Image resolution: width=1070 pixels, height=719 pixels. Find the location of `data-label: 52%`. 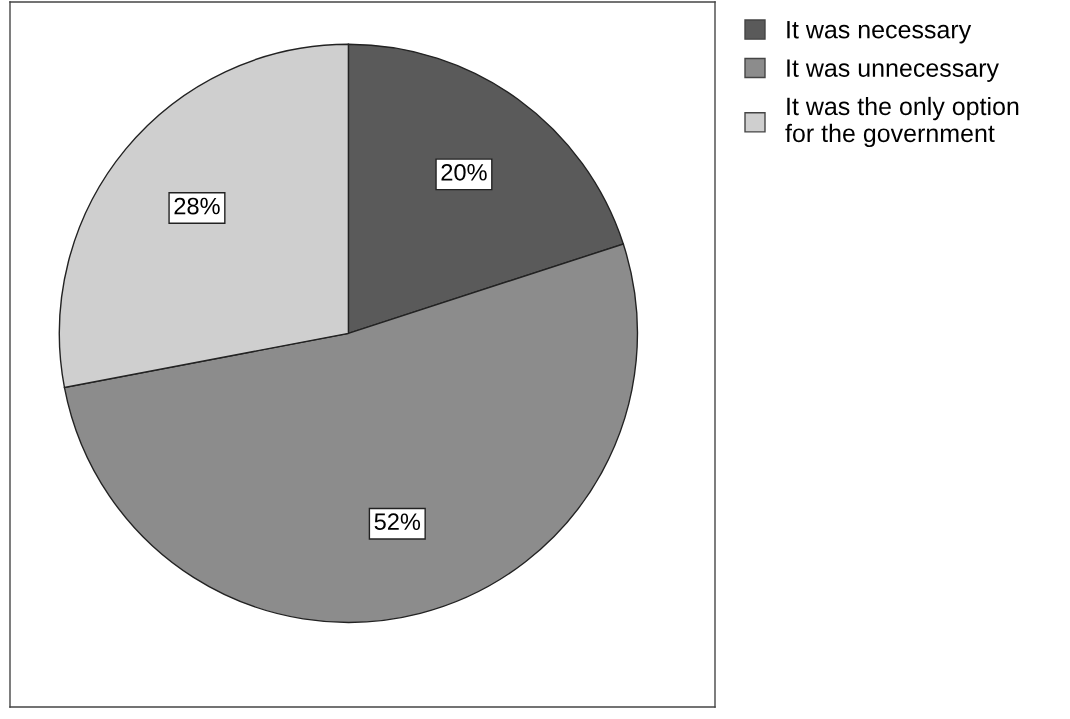

data-label: 52% is located at coordinates (397, 522).